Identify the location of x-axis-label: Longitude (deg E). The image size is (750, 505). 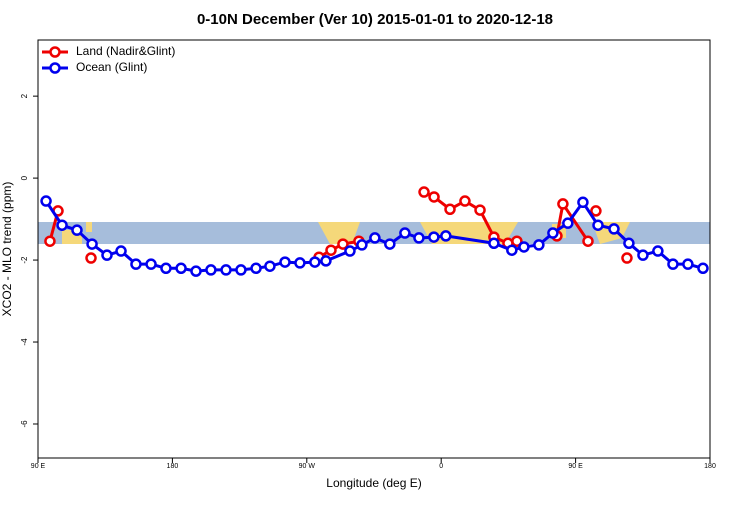
(373, 483).